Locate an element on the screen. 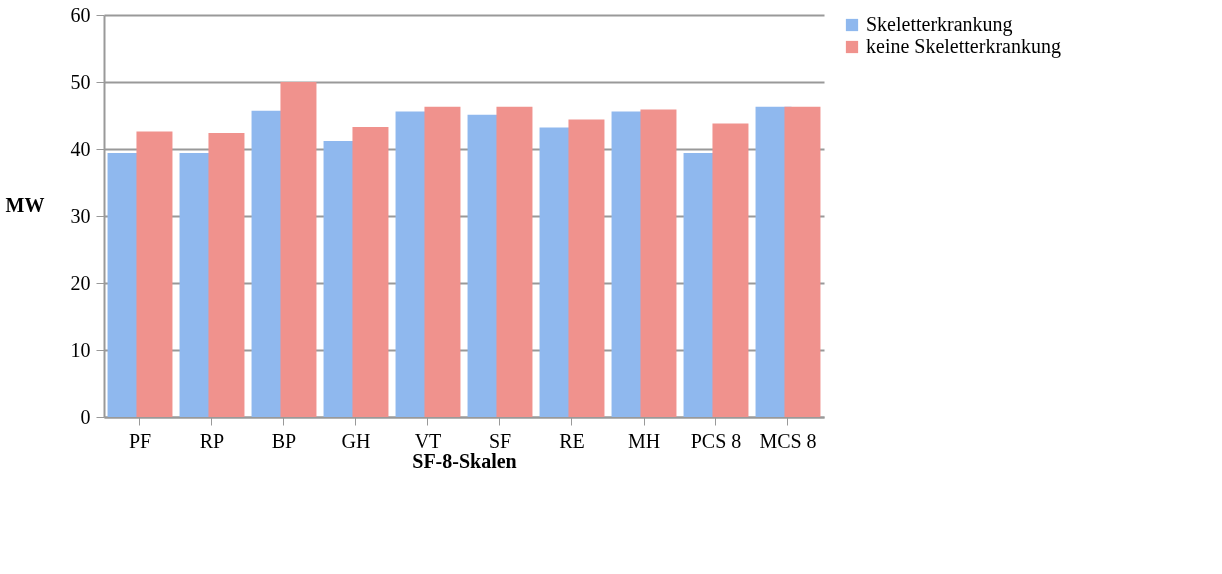 The image size is (1222, 574). x-tick-label: PF is located at coordinates (140, 440).